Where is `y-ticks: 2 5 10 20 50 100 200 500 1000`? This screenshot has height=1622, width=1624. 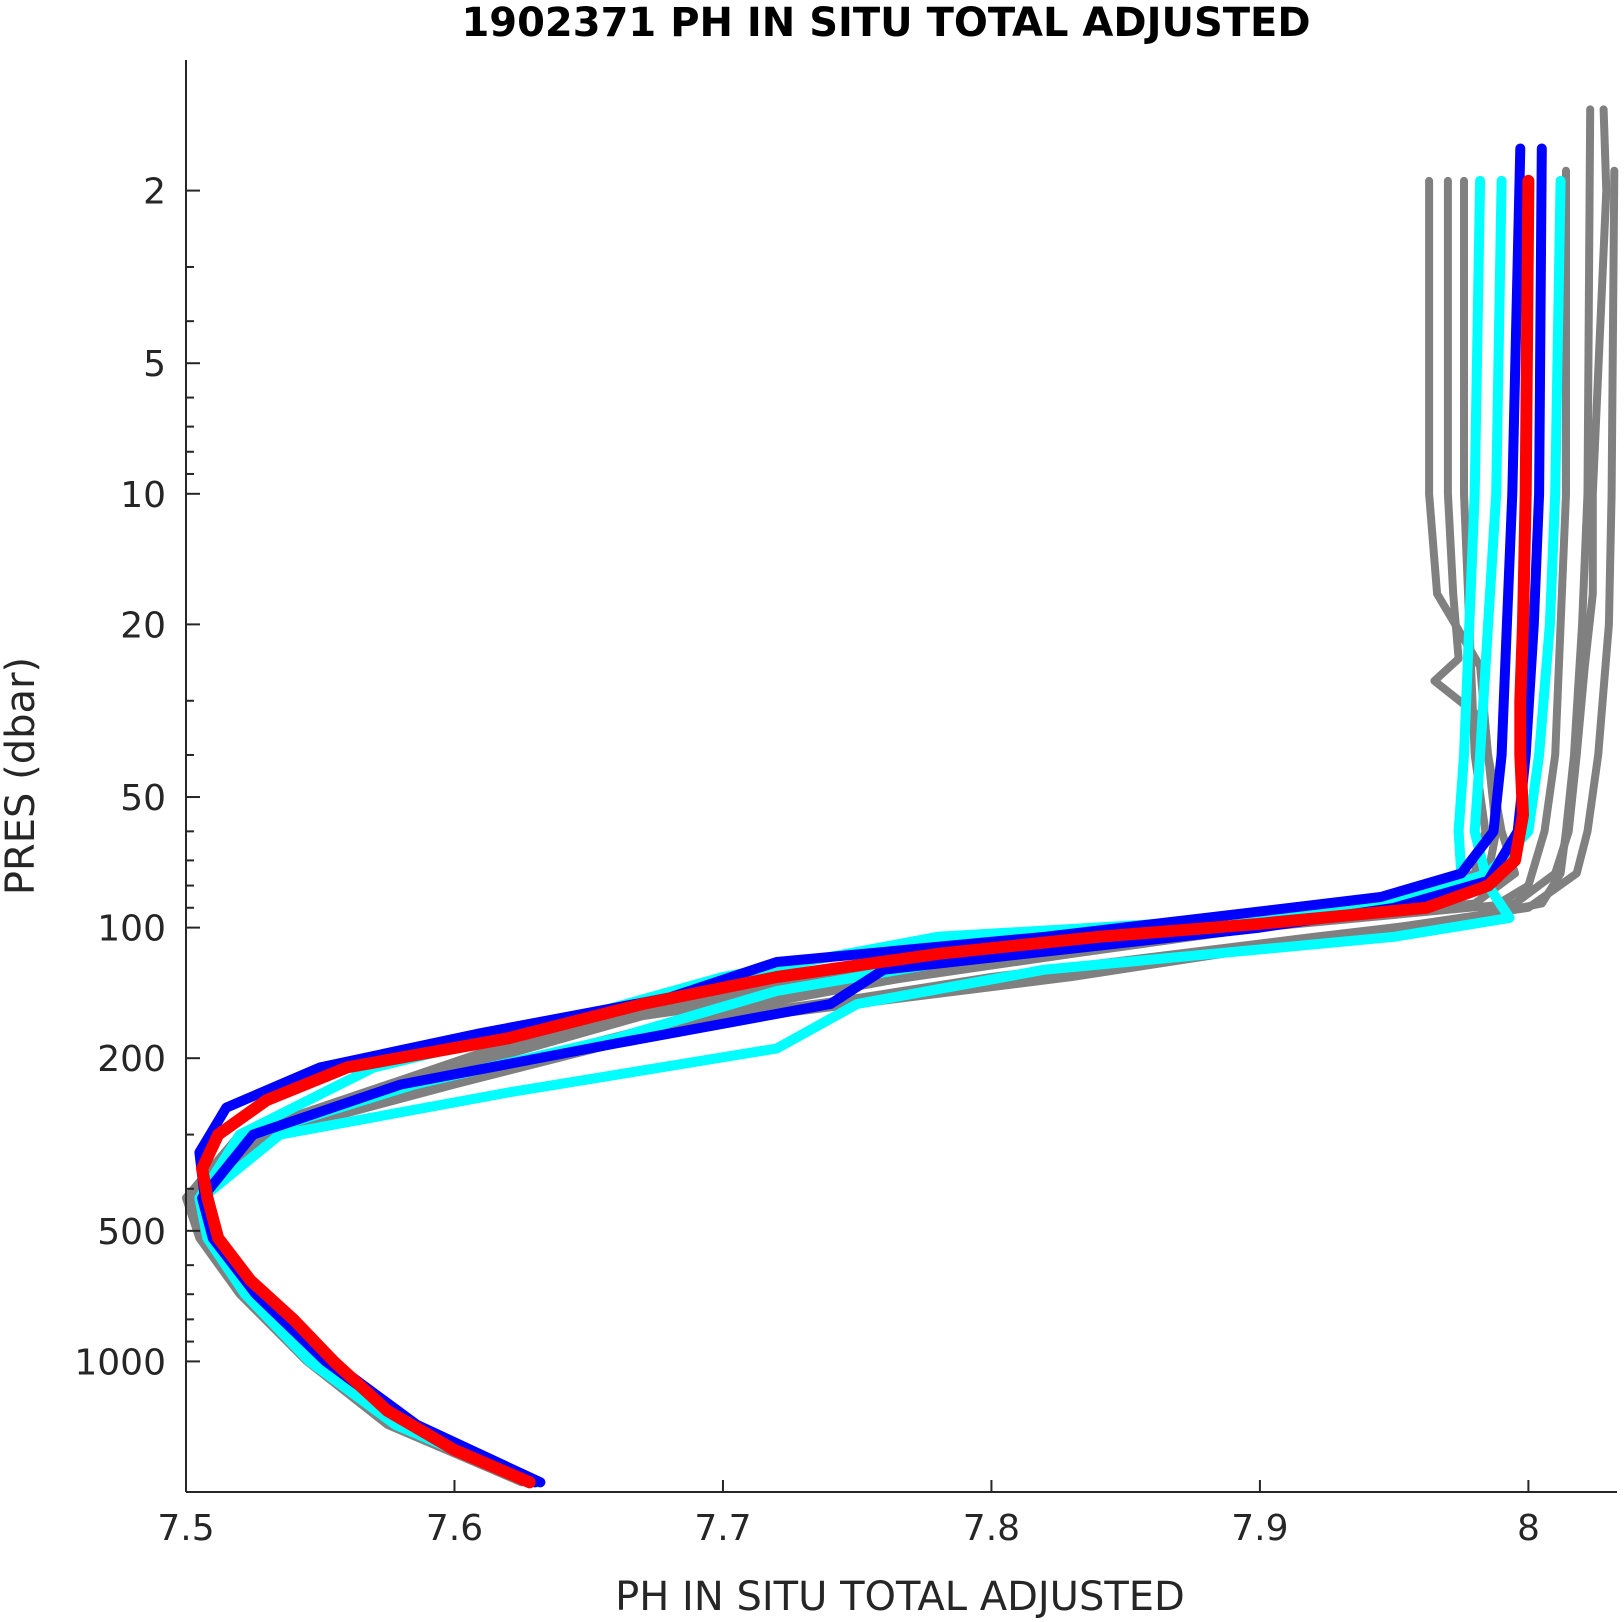 y-ticks: 2 5 10 20 50 100 200 500 1000 is located at coordinates (137, 777).